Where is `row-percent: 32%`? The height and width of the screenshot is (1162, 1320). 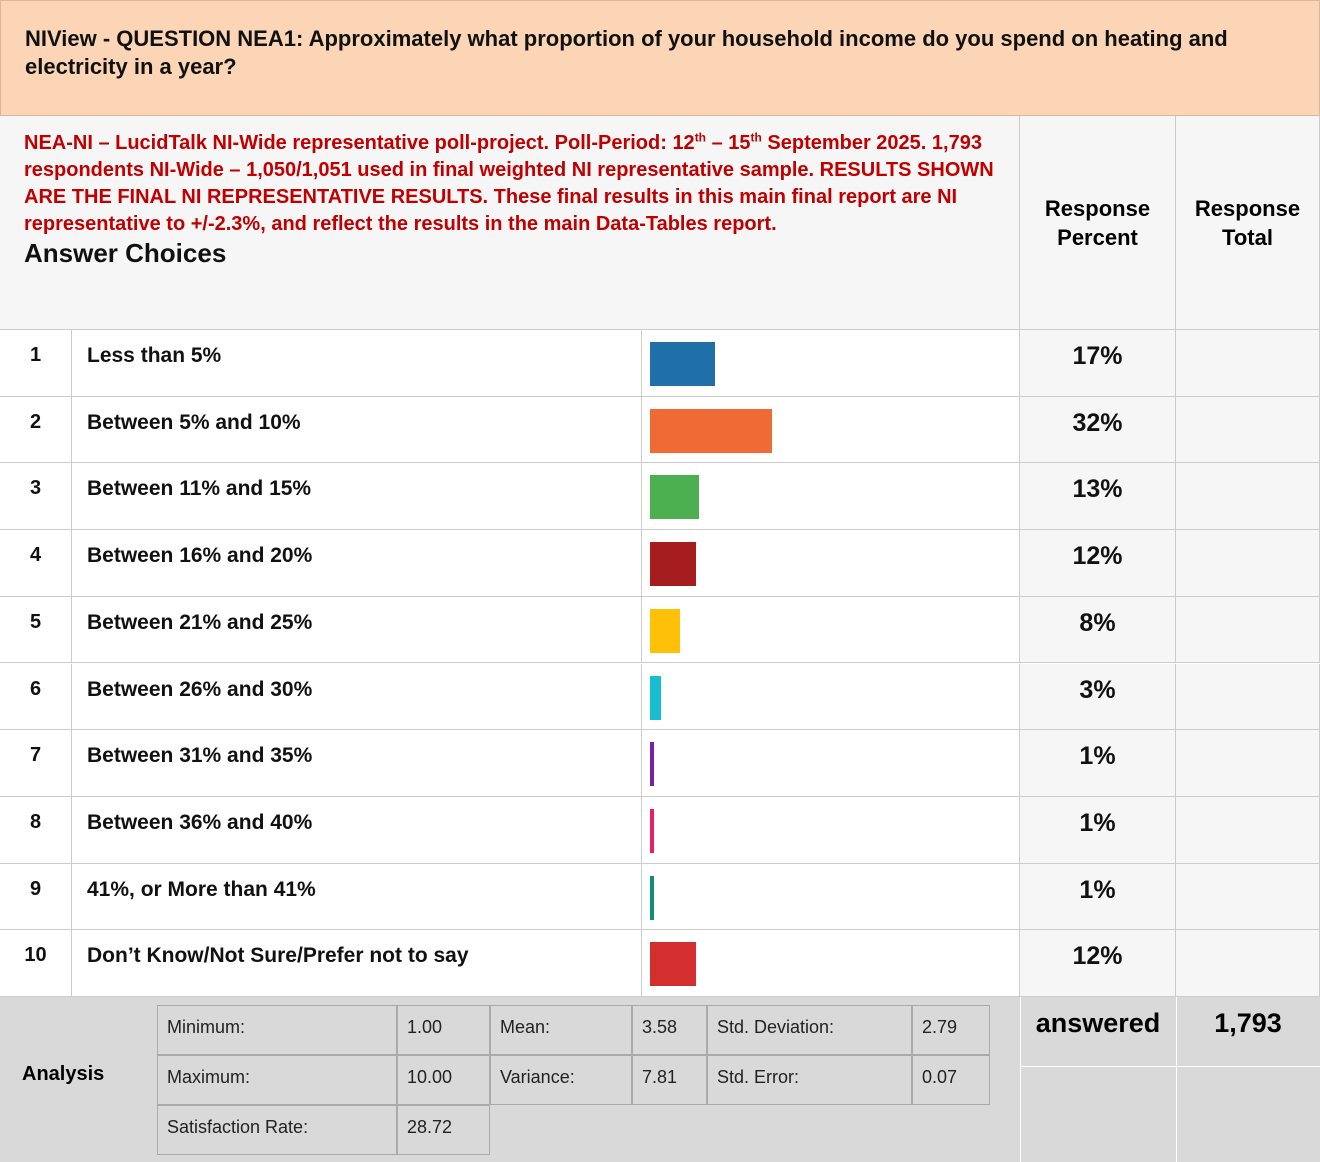
row-percent: 32% is located at coordinates (1098, 430).